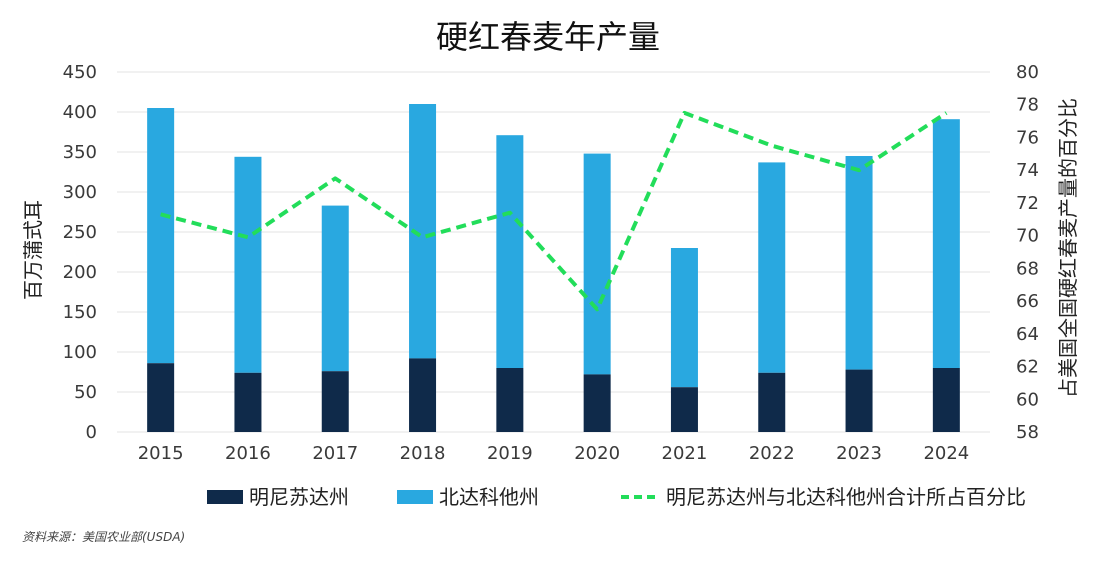 This screenshot has height=573, width=1115. What do you see at coordinates (415, 497) in the screenshot?
I see `legend-swatch-north-dakota` at bounding box center [415, 497].